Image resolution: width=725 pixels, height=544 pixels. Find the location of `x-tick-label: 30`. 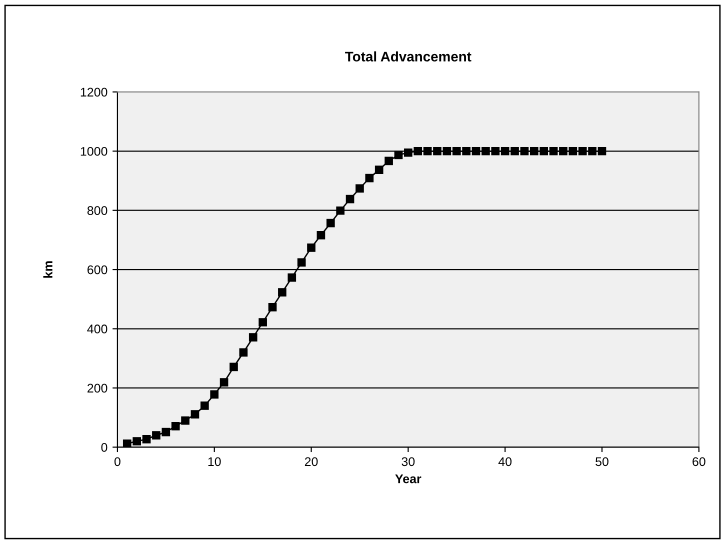

x-tick-label: 30 is located at coordinates (408, 461).